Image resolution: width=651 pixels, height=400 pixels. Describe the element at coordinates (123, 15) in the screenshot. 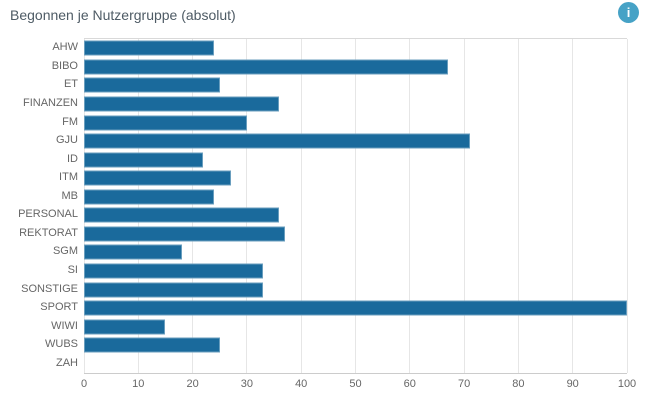

I see `chart-title: Begonnen je Nutzergruppe (absolut)` at that location.